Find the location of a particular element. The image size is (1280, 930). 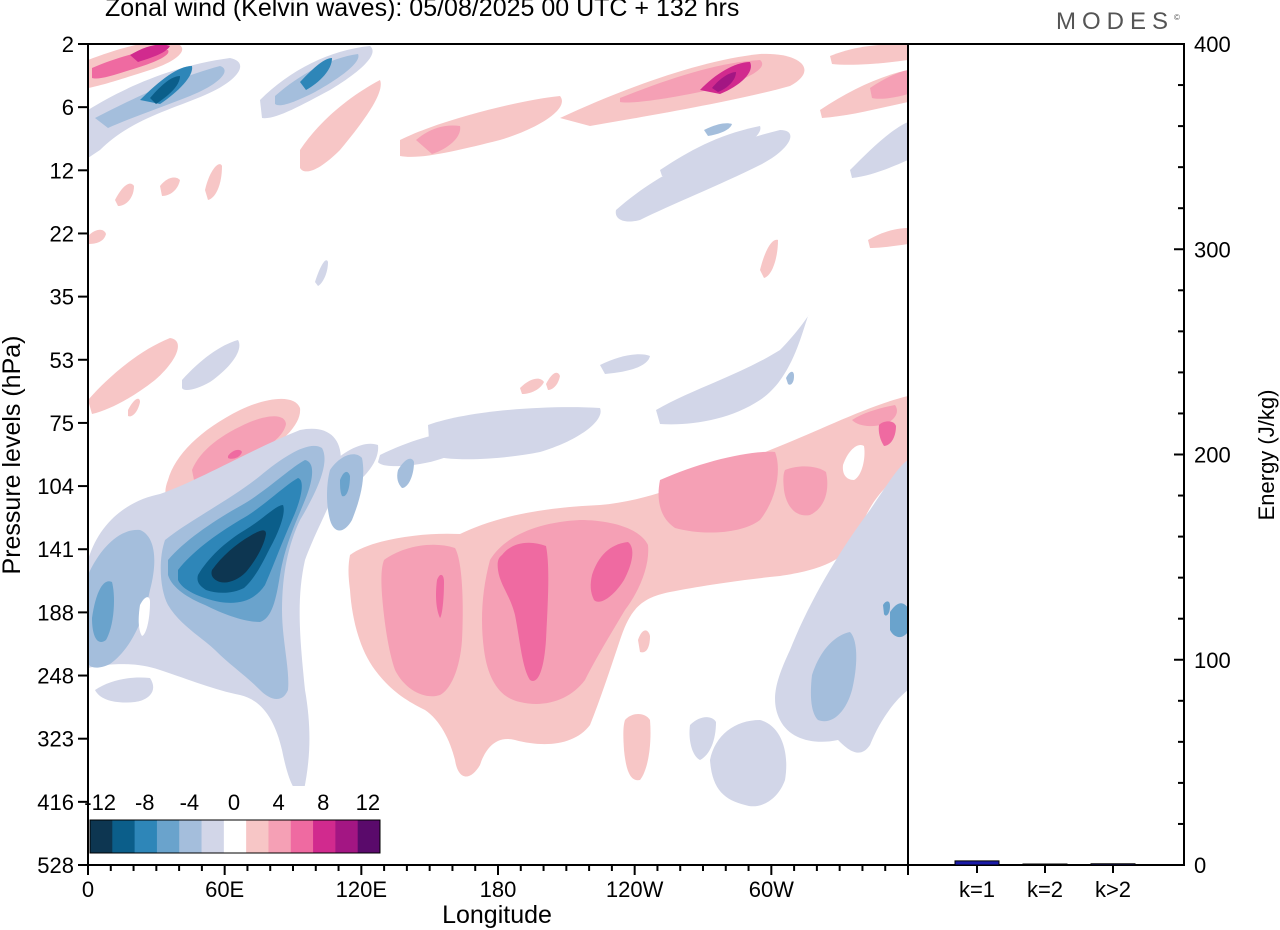

y-tick-label: 2 is located at coordinates (68, 44).